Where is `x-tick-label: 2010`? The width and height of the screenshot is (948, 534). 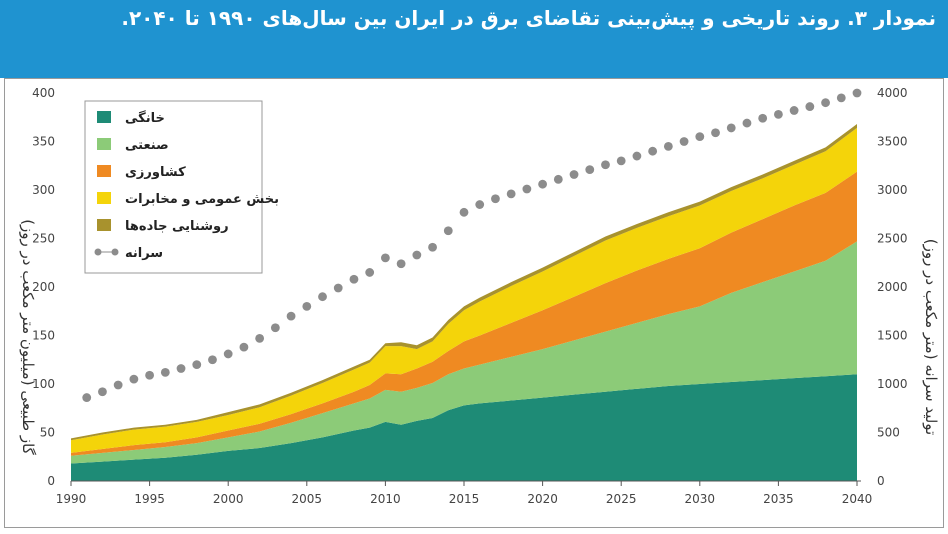
x-tick-label: 2010 is located at coordinates (385, 499).